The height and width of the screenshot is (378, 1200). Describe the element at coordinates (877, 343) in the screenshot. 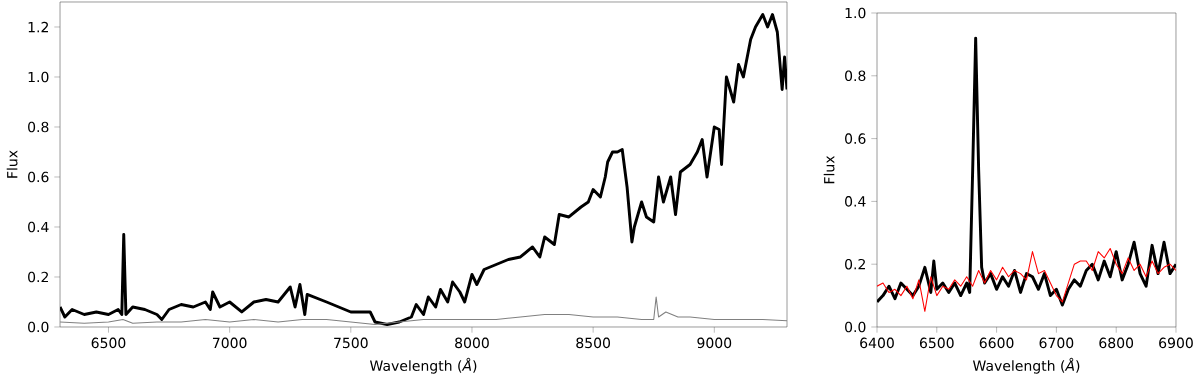

I see `x-tick-label: 6400` at that location.